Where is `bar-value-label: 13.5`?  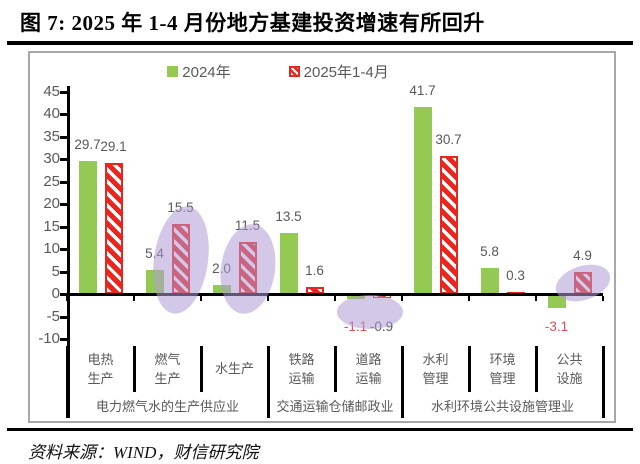 bar-value-label: 13.5 is located at coordinates (288, 217).